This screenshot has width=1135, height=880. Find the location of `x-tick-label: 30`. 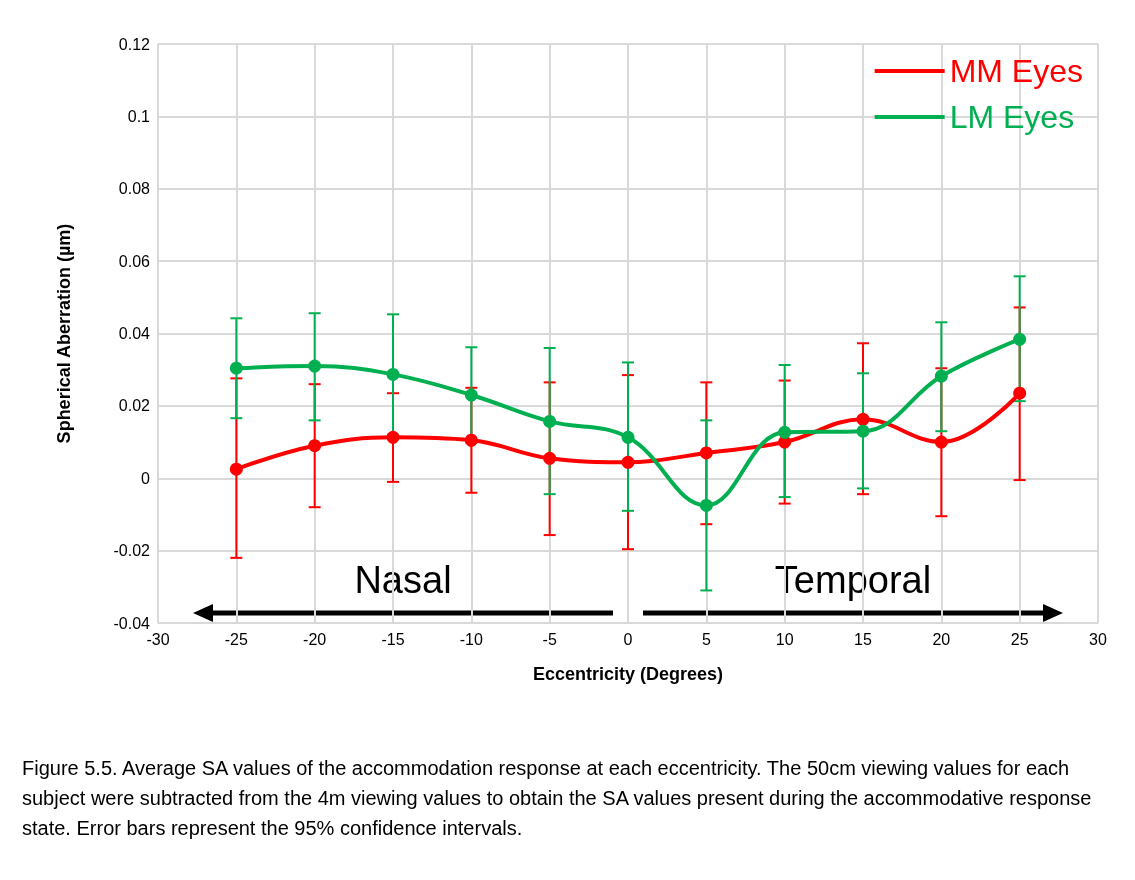

x-tick-label: 30 is located at coordinates (1098, 639).